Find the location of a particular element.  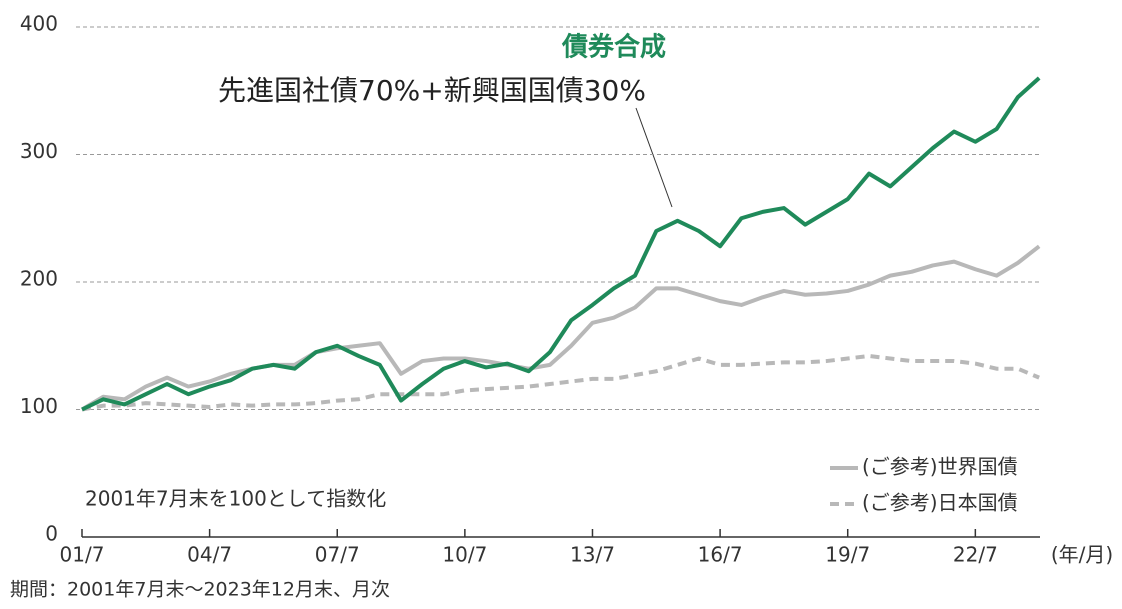

note: 2001年7月末を100として指数化 is located at coordinates (235, 499).